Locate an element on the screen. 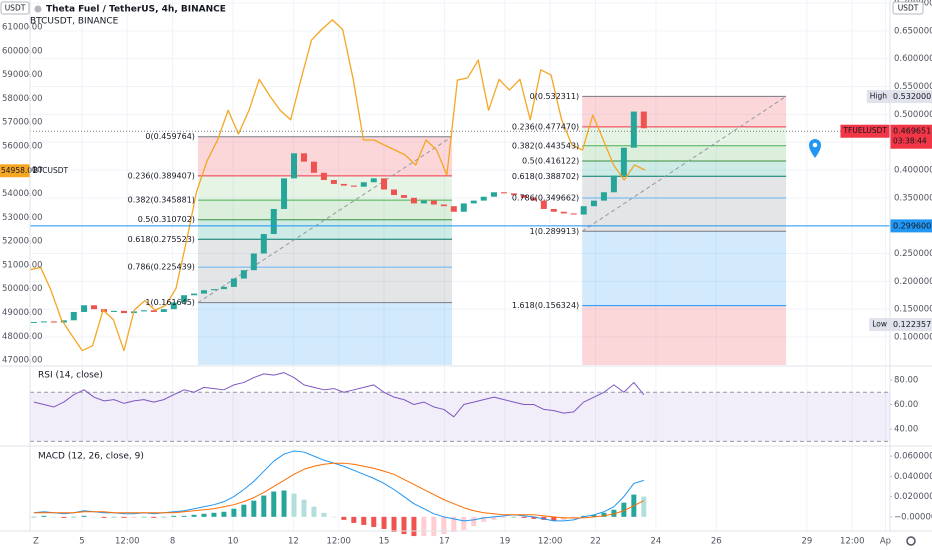 The image size is (932, 550). y2-tick-label: 53000.00 is located at coordinates (22, 218).